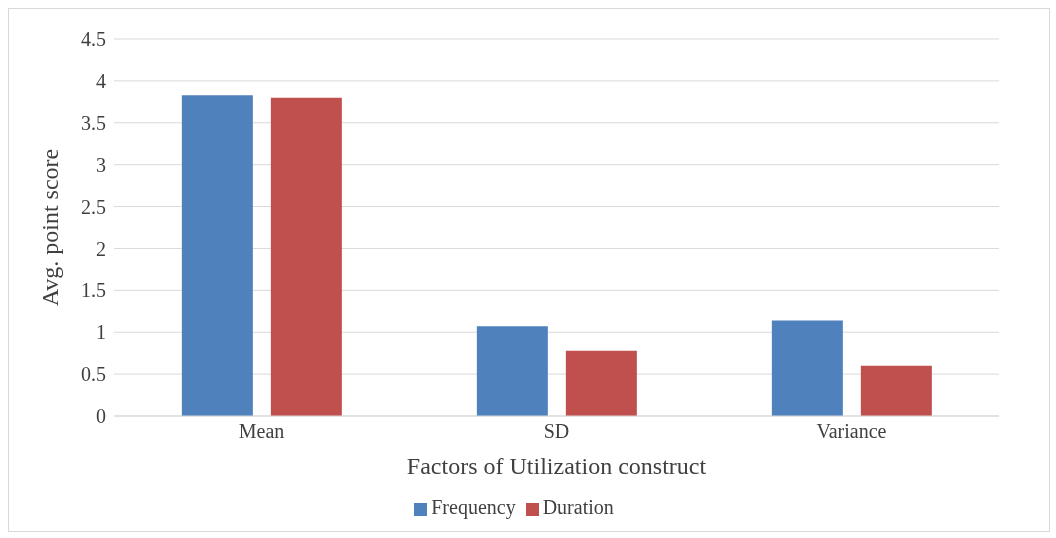 This screenshot has width=1056, height=538. I want to click on y-tick-label: 0, so click(101, 416).